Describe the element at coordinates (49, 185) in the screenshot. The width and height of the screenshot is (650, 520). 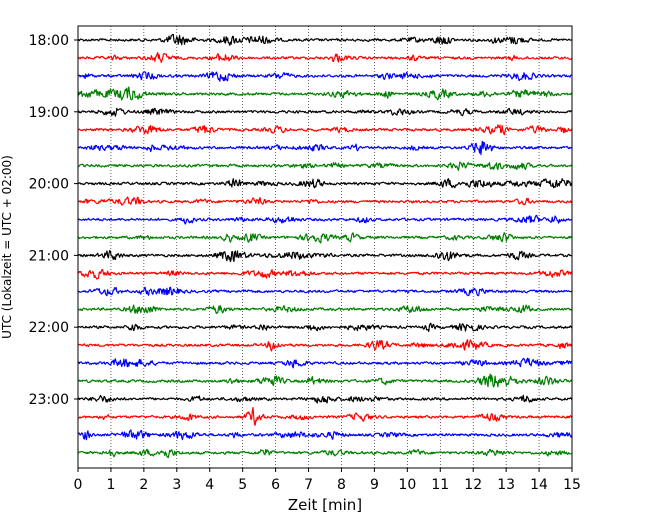
I see `y-tick-label: 20:00` at that location.